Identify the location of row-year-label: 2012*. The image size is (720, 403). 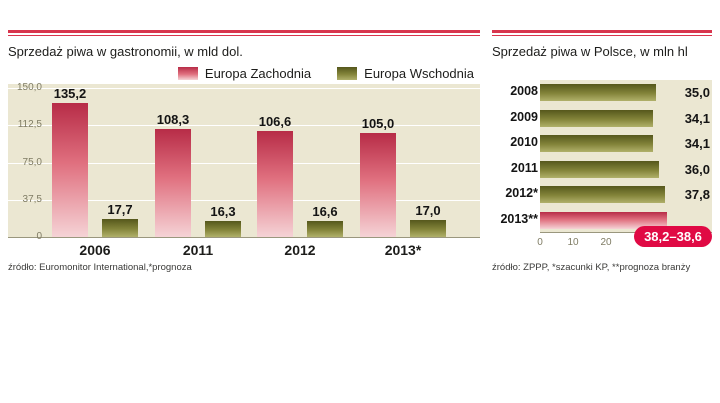
(521, 193).